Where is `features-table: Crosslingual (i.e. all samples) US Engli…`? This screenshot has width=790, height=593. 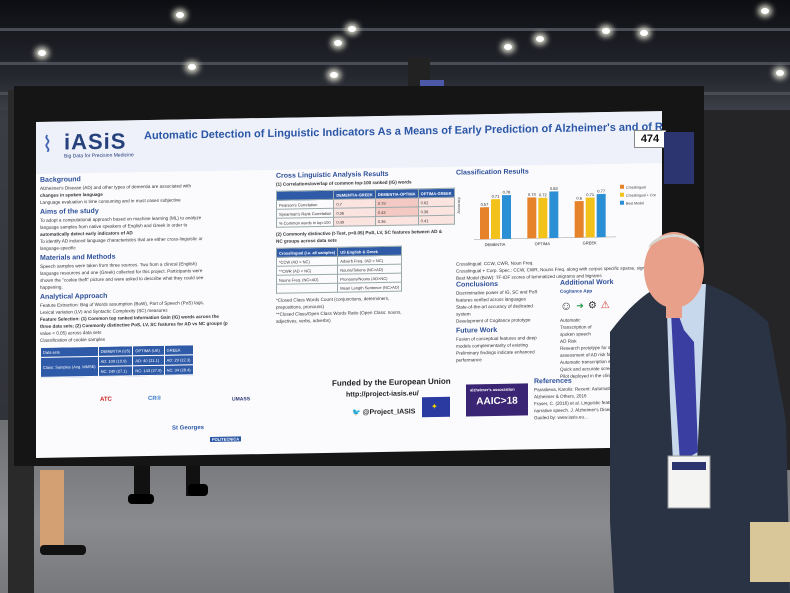 features-table: Crosslingual (i.e. all samples) US Engli… is located at coordinates (339, 270).